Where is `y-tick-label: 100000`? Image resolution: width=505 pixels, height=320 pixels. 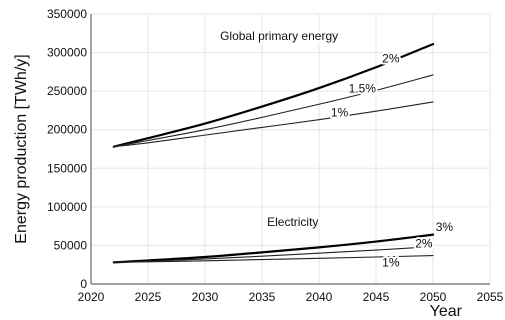 y-tick-label: 100000 is located at coordinates (67, 207).